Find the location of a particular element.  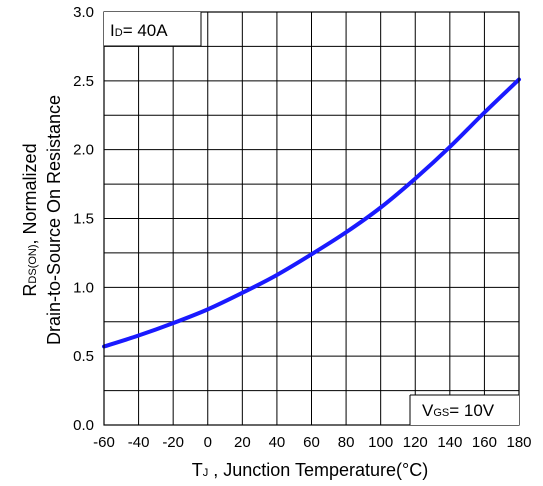

y-tick-label: 1.5 is located at coordinates (83, 219).